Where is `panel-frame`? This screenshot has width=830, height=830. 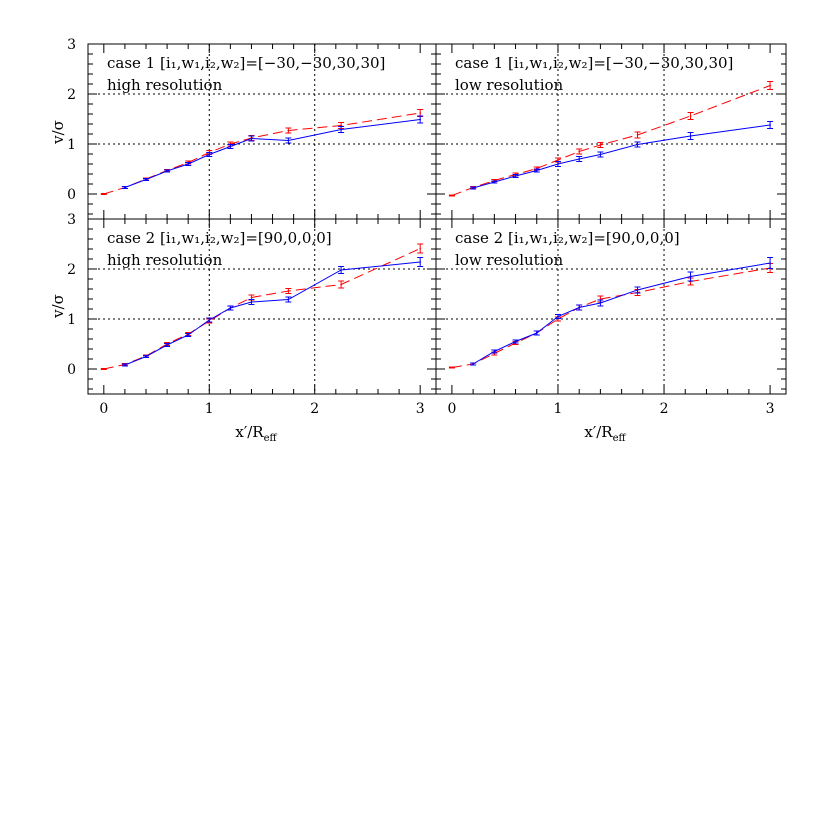 panel-frame is located at coordinates (611, 306).